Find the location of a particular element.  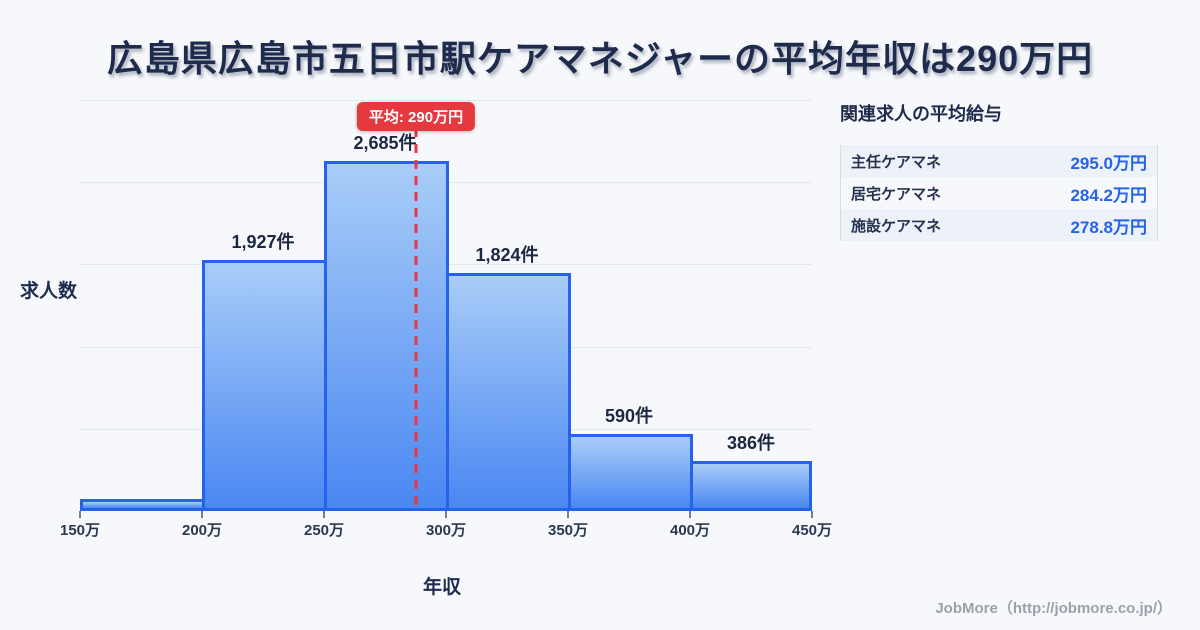

bar-value-label: 1,824件 is located at coordinates (507, 255).